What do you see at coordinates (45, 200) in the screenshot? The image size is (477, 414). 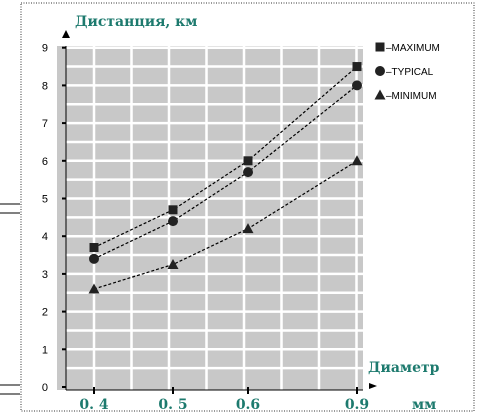 I see `y-tick-label: 5` at bounding box center [45, 200].